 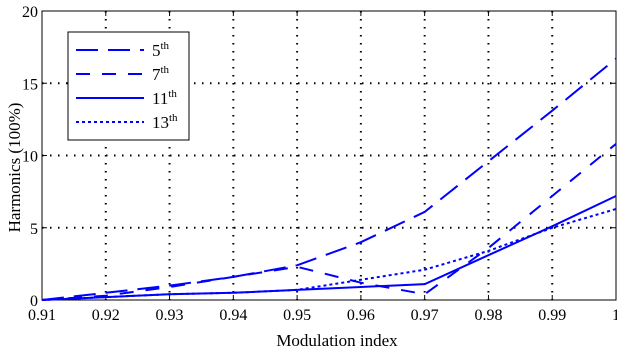 I want to click on y-axis-label: Harmonics (100%), so click(x=14, y=168).